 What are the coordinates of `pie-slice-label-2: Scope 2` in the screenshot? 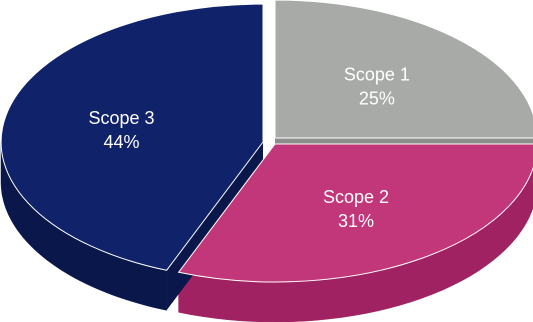 It's located at (356, 197).